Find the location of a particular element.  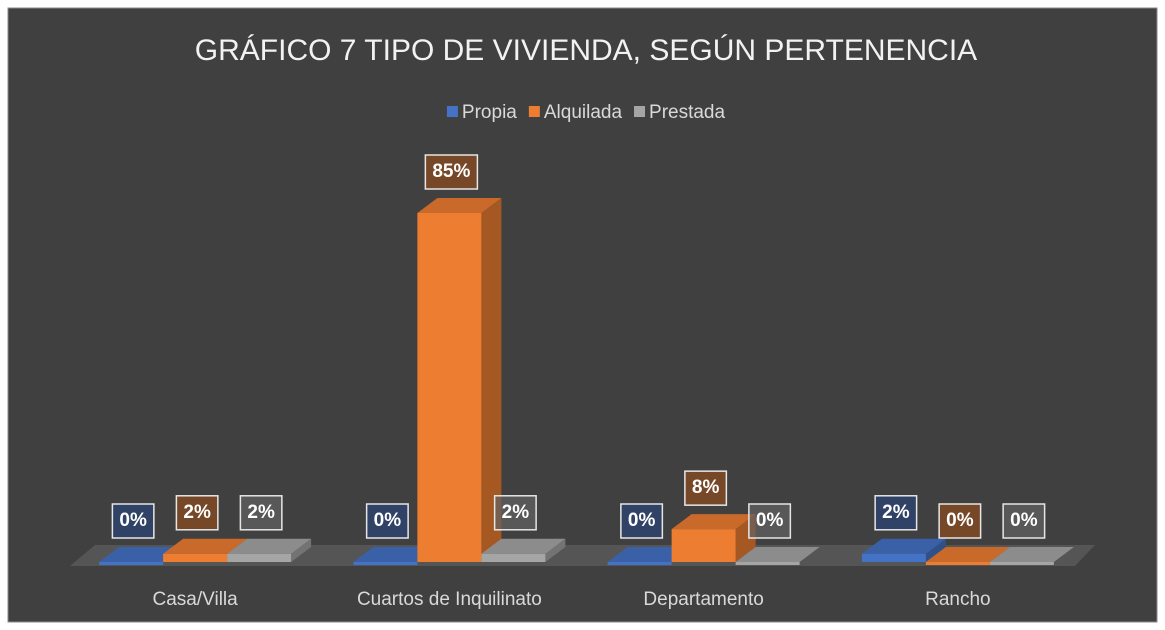

legend-label: Propia is located at coordinates (489, 112).